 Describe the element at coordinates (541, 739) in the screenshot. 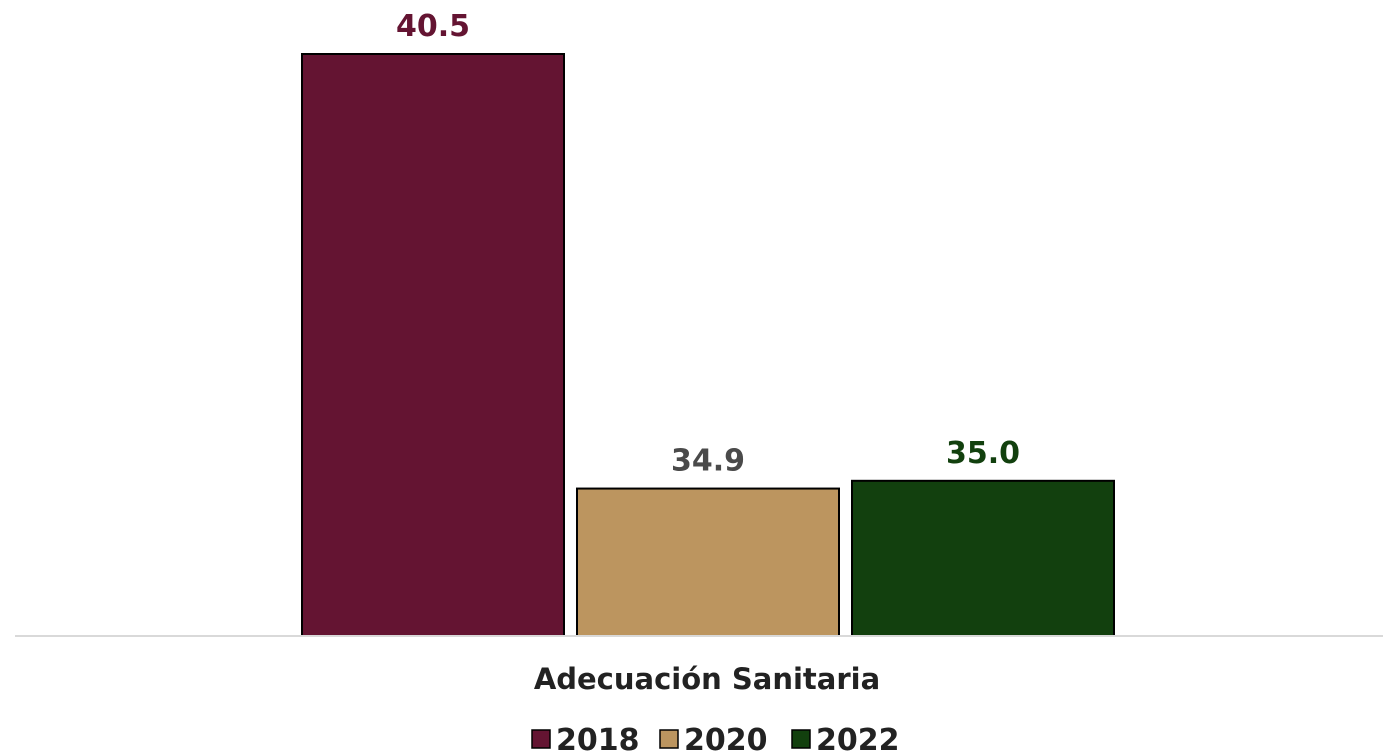

I see `legend-swatch-2018` at that location.